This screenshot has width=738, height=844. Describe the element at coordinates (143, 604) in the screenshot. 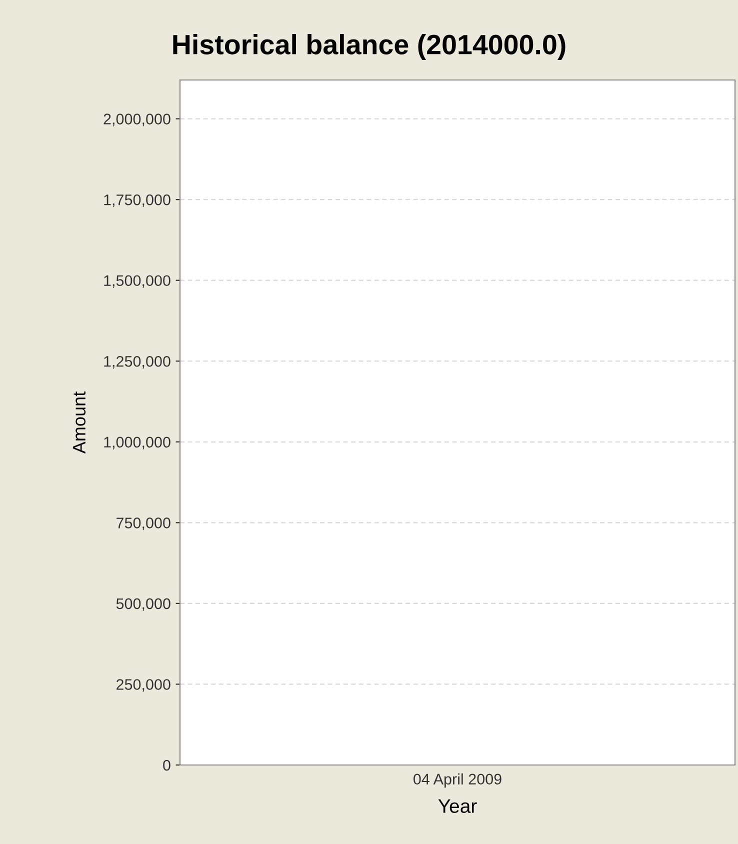

I see `y-tick-label: 500,000` at that location.